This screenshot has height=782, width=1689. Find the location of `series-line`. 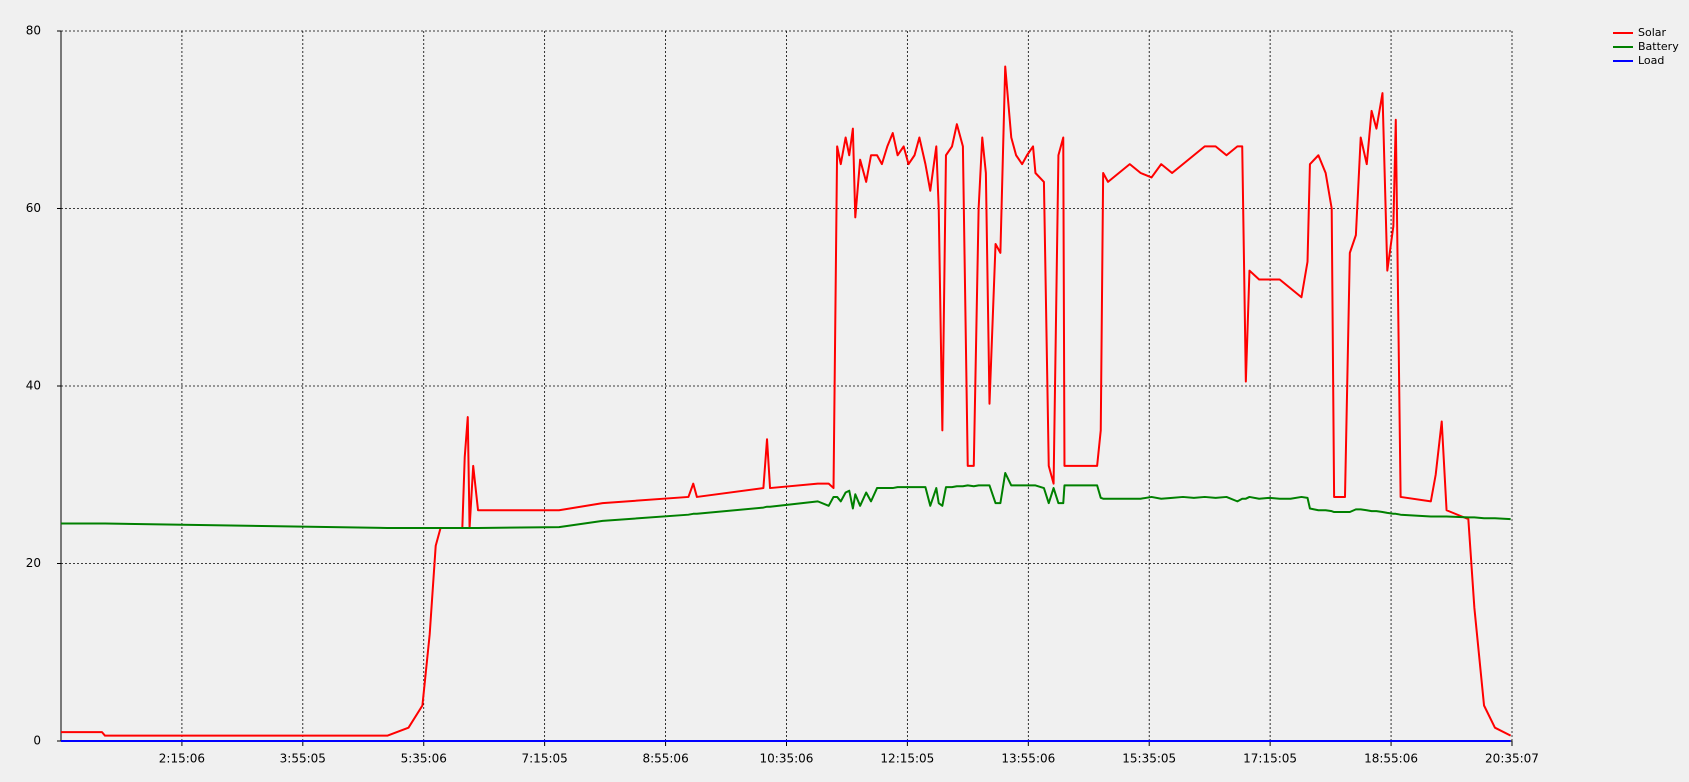

series-line is located at coordinates (786, 500).